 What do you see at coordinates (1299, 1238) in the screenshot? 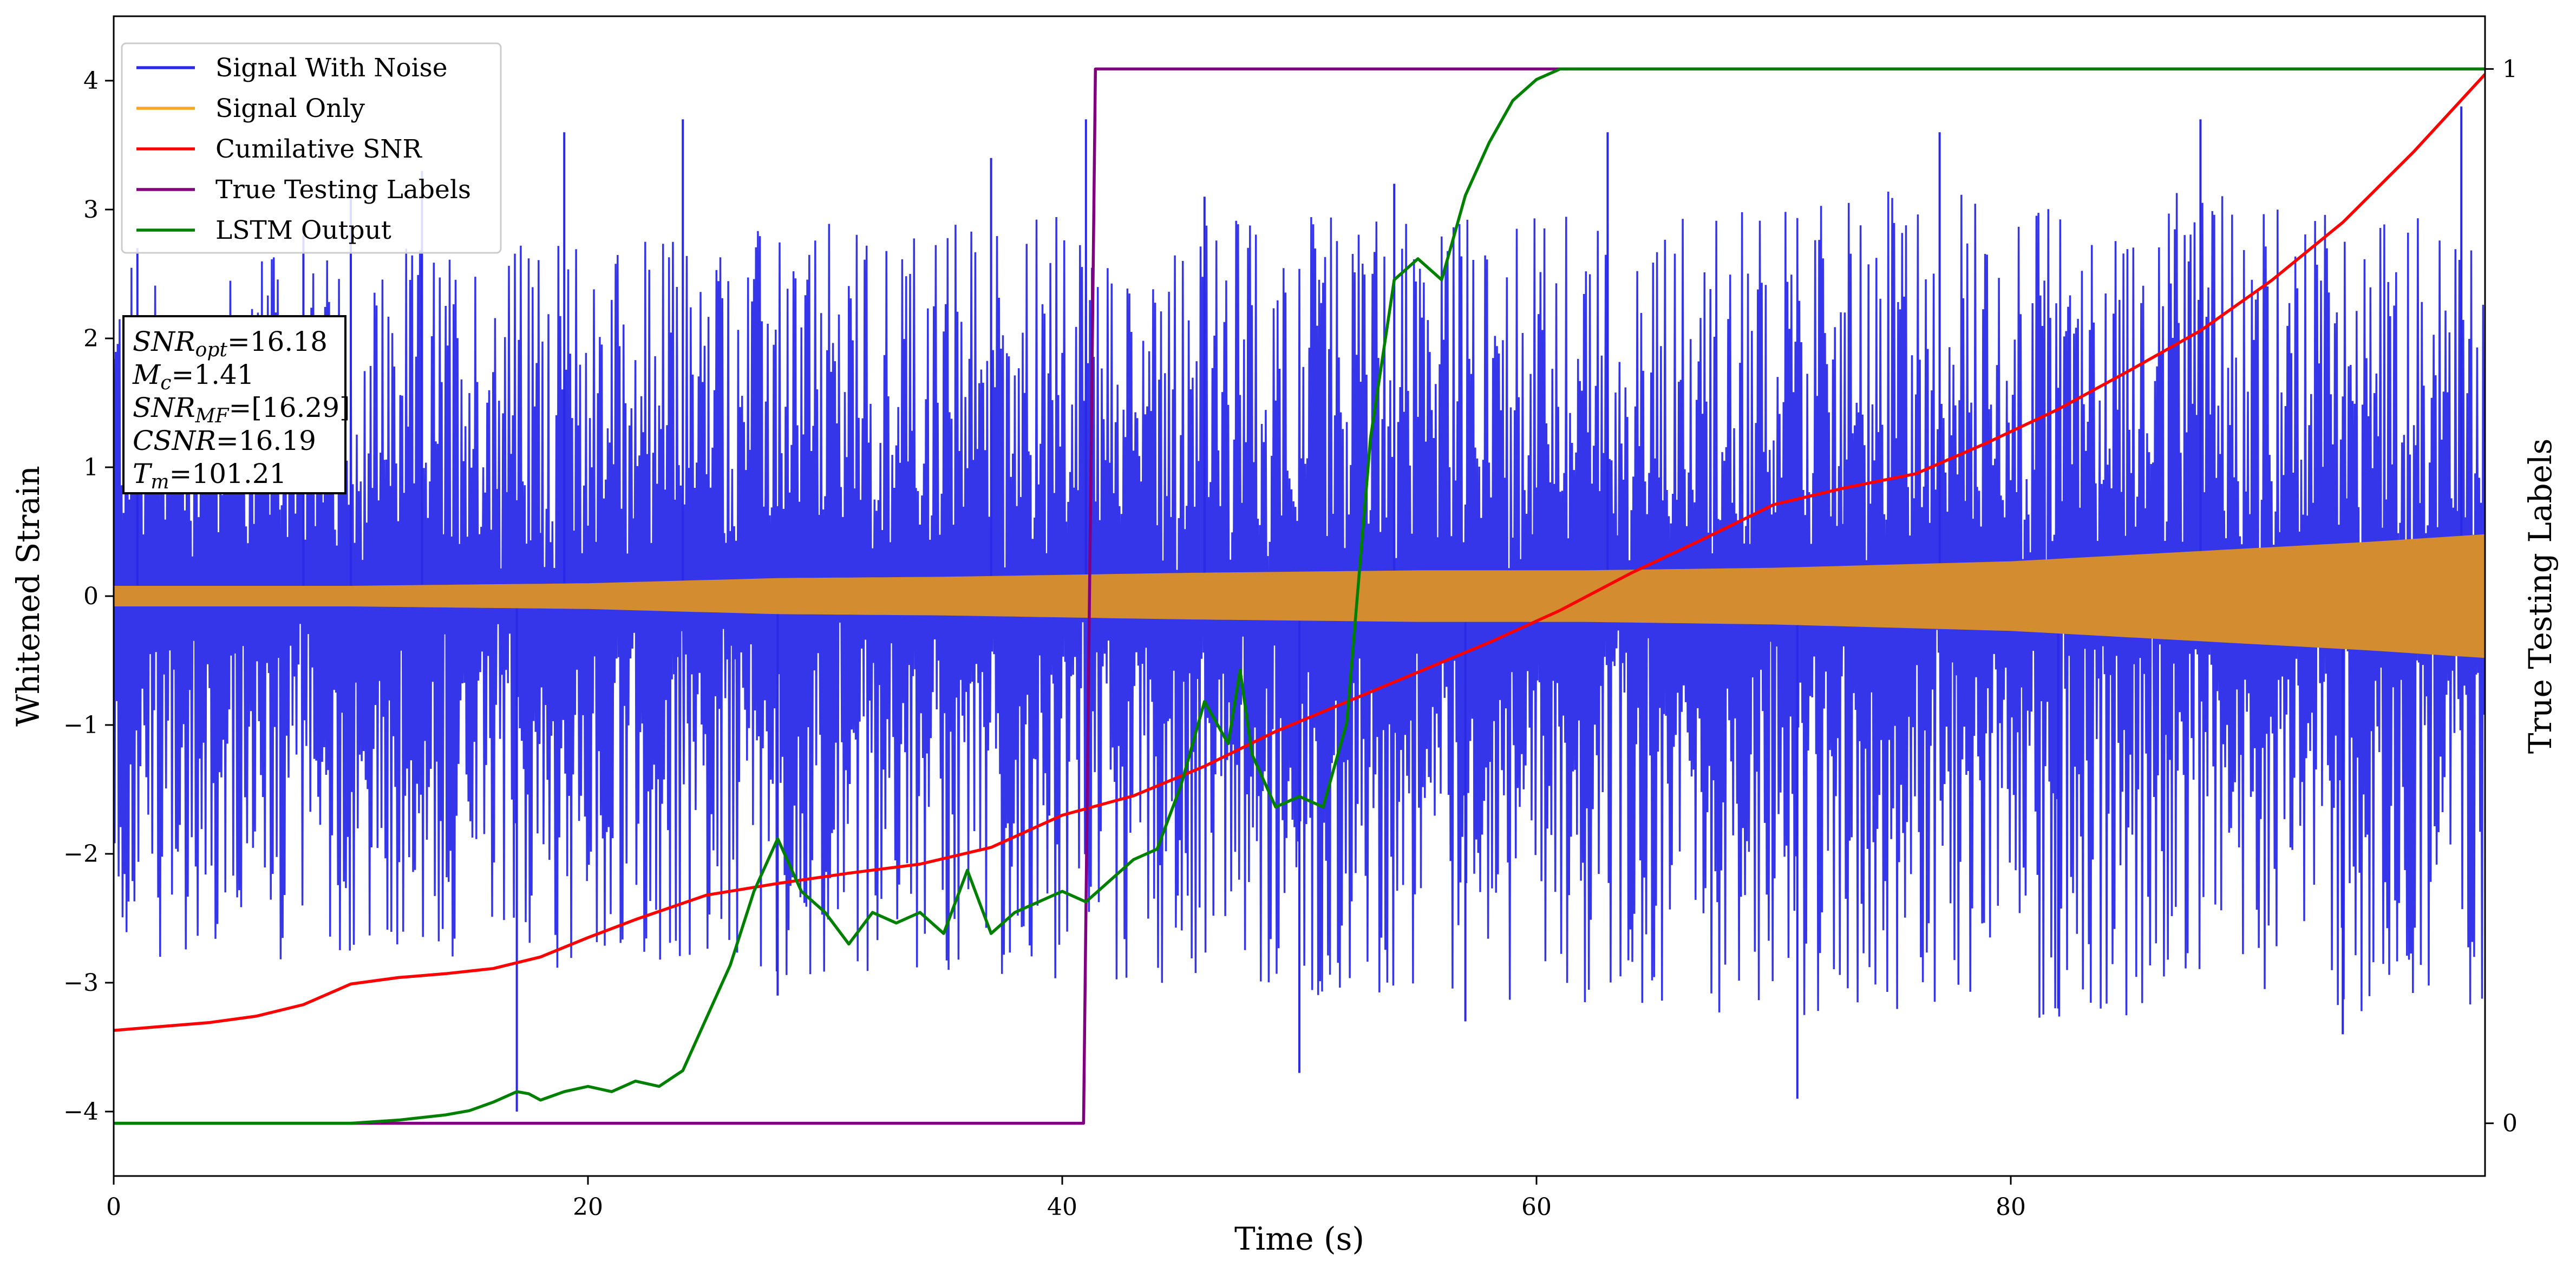
I see `x-axis-label: Time (s)` at bounding box center [1299, 1238].